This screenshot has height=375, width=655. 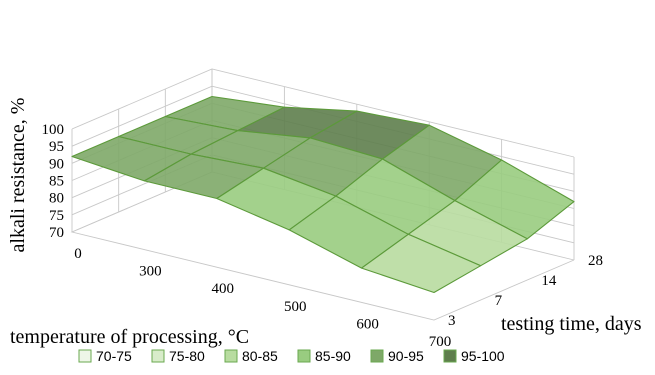 I want to click on x-tick-label: 400, so click(x=223, y=289).